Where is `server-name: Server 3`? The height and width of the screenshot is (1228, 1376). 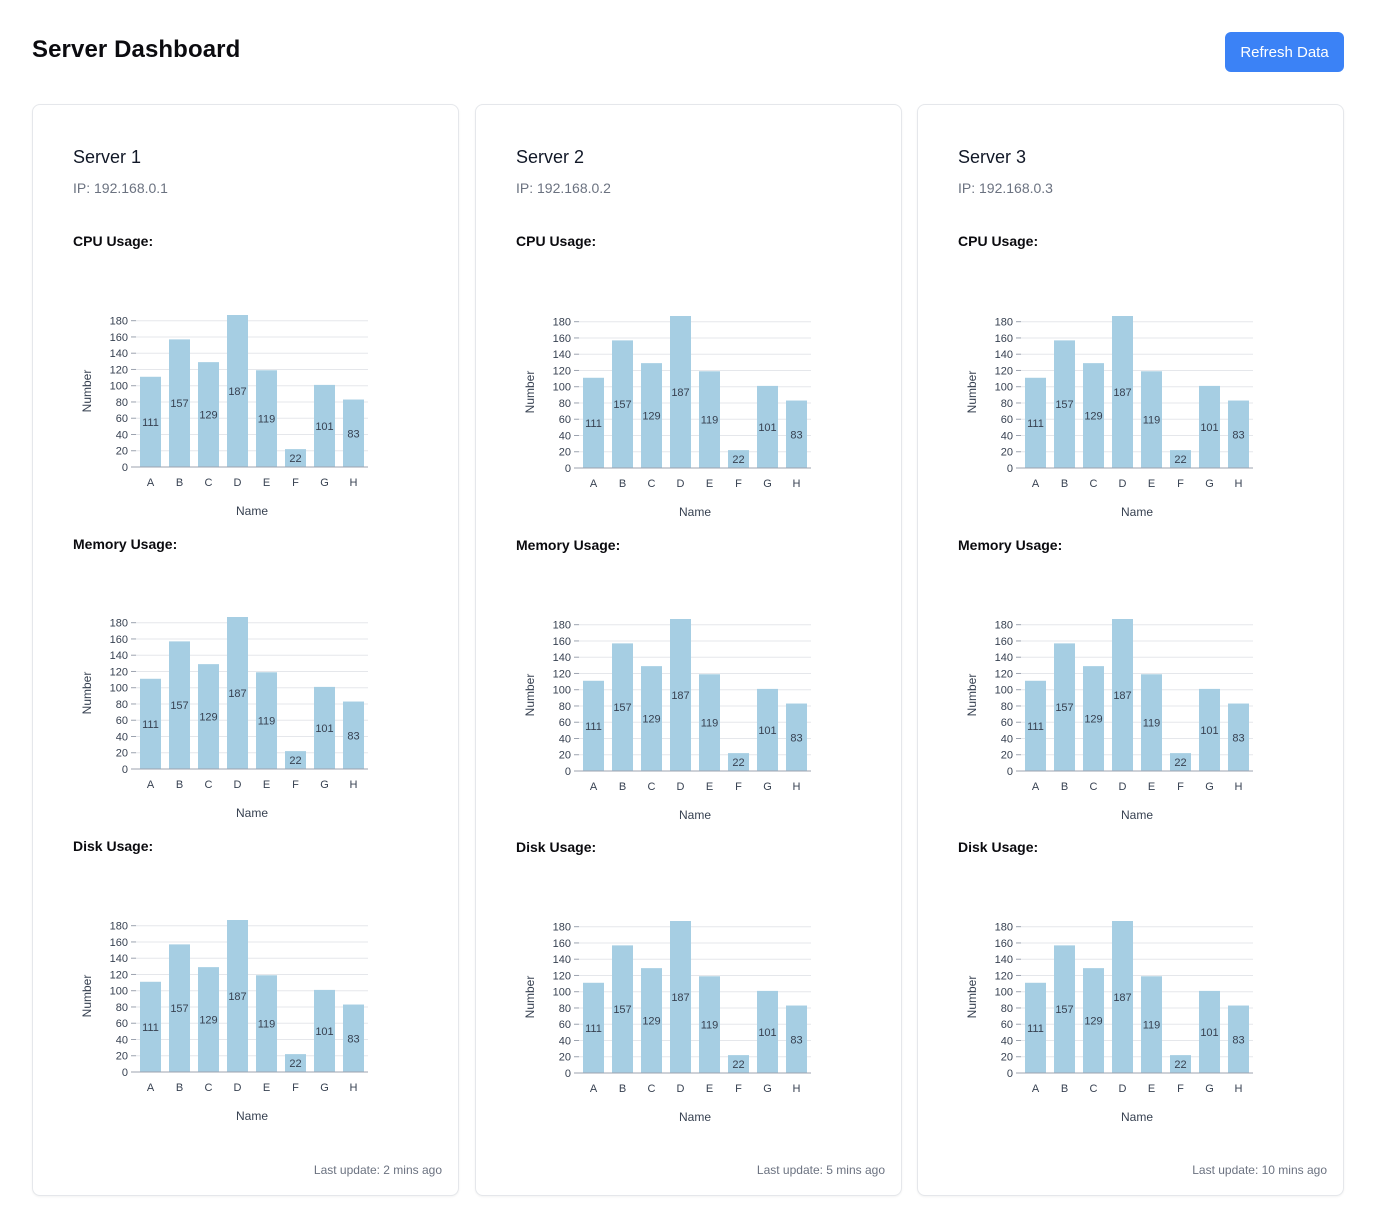 server-name: Server 3 is located at coordinates (992, 157).